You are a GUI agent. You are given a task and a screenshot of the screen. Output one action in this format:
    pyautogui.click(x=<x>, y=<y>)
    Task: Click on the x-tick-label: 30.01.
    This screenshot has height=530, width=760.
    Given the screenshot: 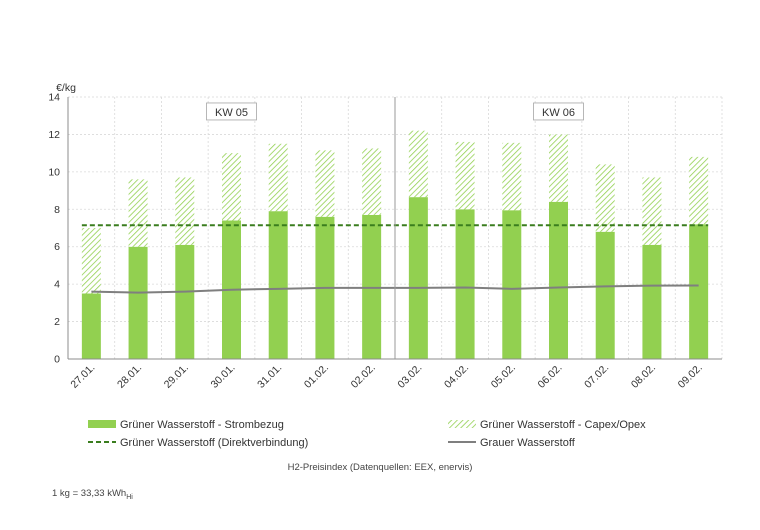 What is the action you would take?
    pyautogui.click(x=222, y=376)
    